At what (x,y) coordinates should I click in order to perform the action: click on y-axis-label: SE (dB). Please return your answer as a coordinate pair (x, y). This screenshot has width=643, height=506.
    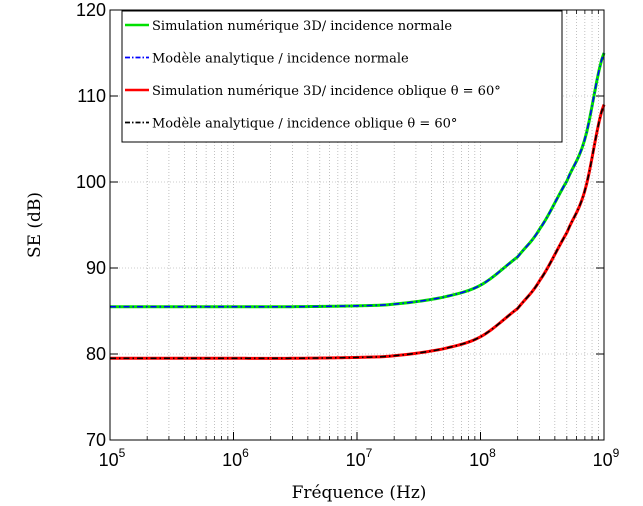
    Looking at the image, I should click on (35, 225).